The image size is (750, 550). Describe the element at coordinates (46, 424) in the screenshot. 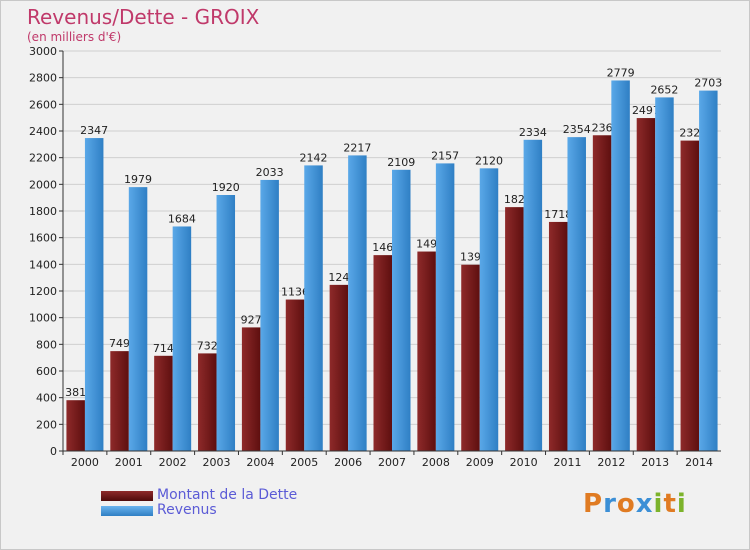

I see `y-tick-label: 200` at that location.